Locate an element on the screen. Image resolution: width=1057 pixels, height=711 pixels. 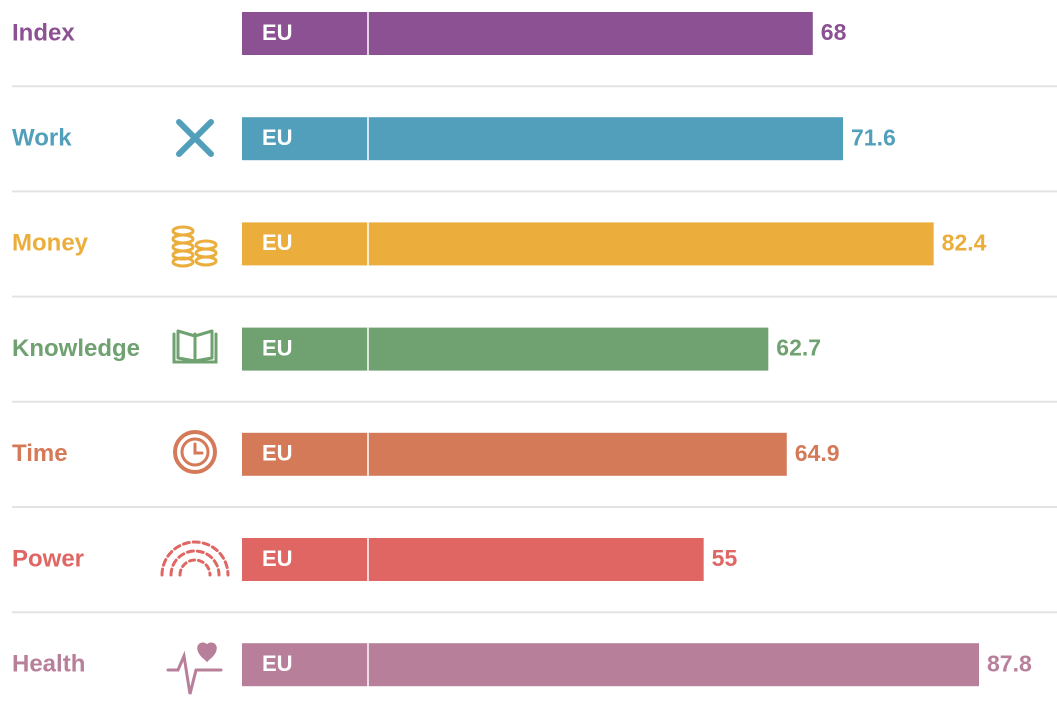
category-label: Index is located at coordinates (43, 32).